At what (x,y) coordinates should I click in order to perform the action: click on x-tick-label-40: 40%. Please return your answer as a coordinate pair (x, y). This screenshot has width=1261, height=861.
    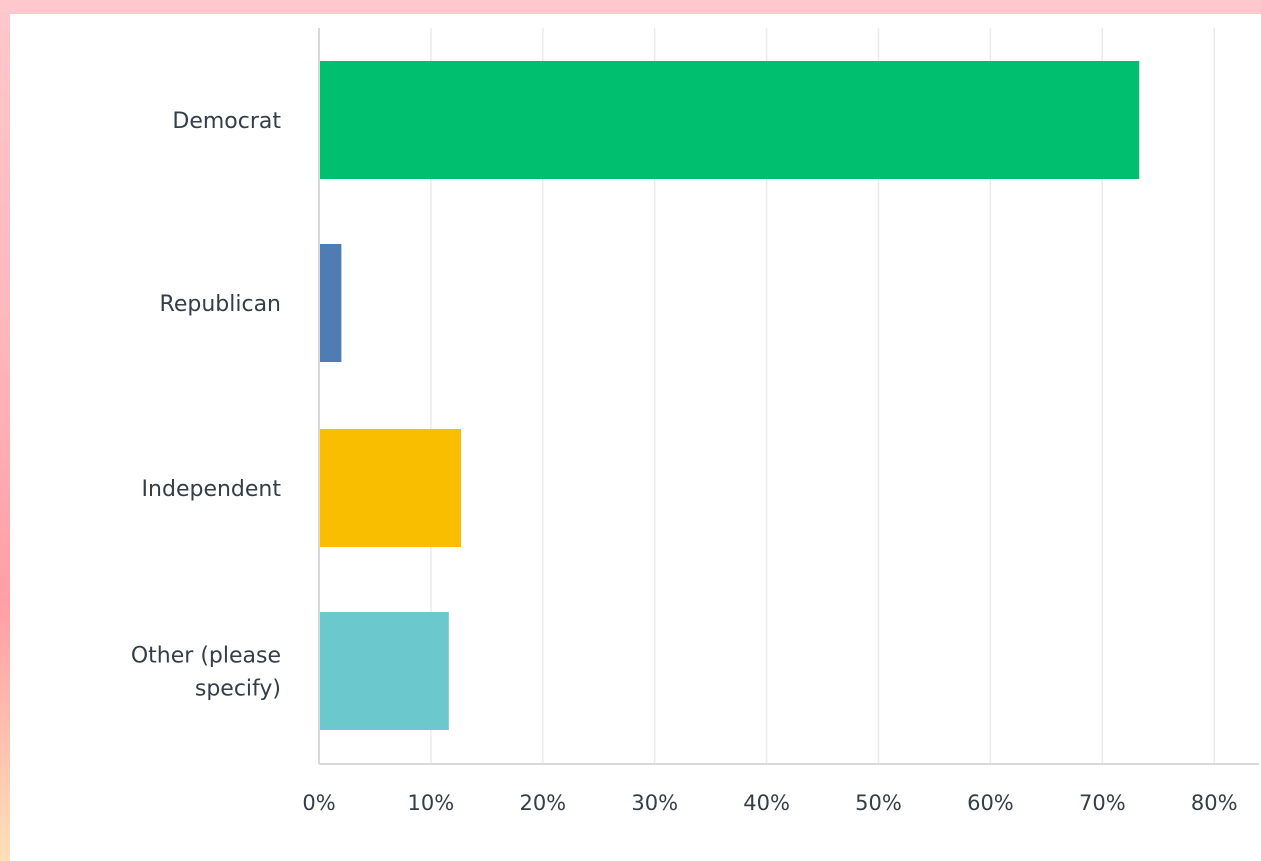
    Looking at the image, I should click on (766, 803).